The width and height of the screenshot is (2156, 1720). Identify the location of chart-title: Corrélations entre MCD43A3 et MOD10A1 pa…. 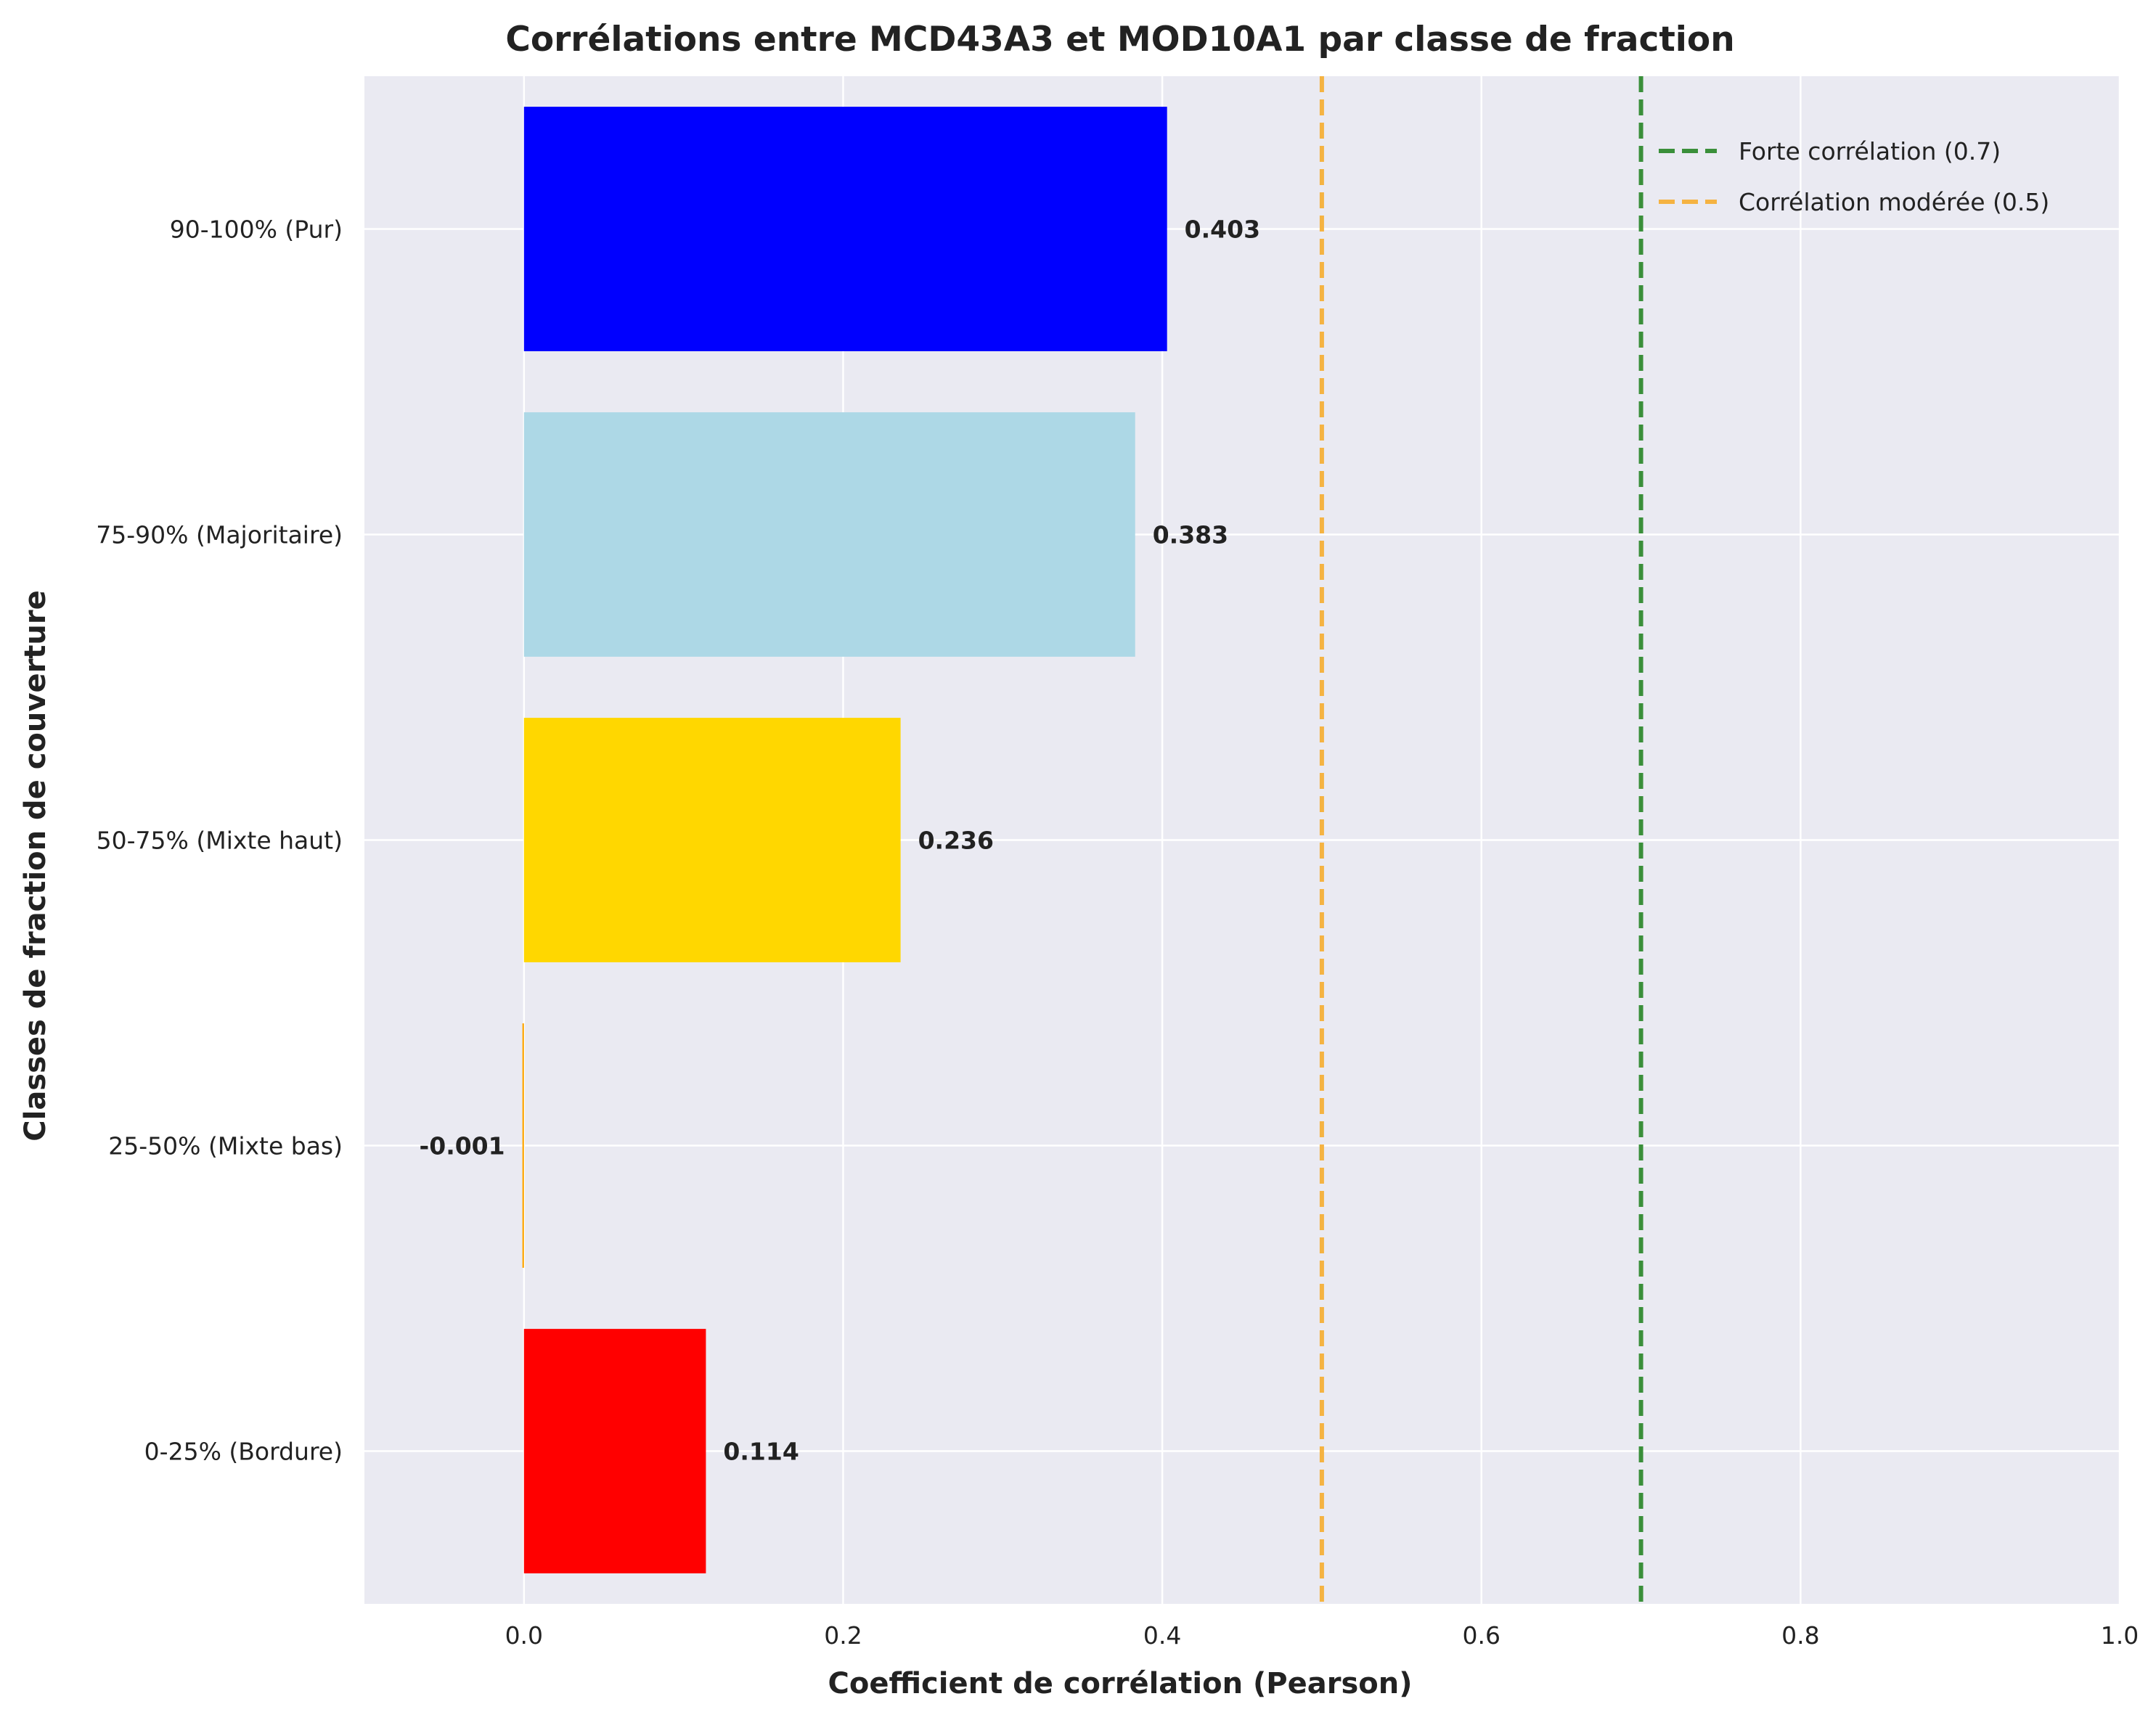
(1119, 40).